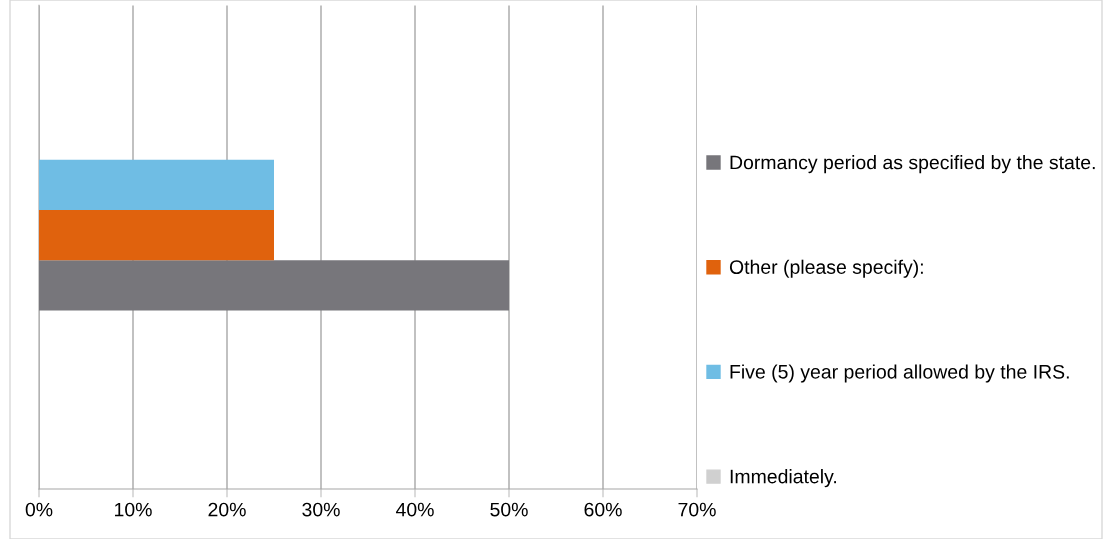 Image resolution: width=1104 pixels, height=539 pixels. I want to click on x-tick-label: 70%, so click(697, 509).